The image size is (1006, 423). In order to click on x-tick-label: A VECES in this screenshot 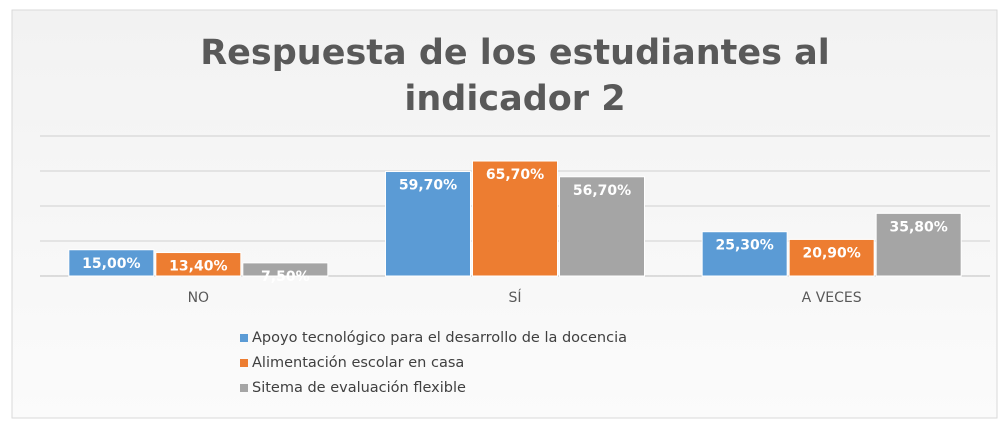, I will do `click(832, 298)`.